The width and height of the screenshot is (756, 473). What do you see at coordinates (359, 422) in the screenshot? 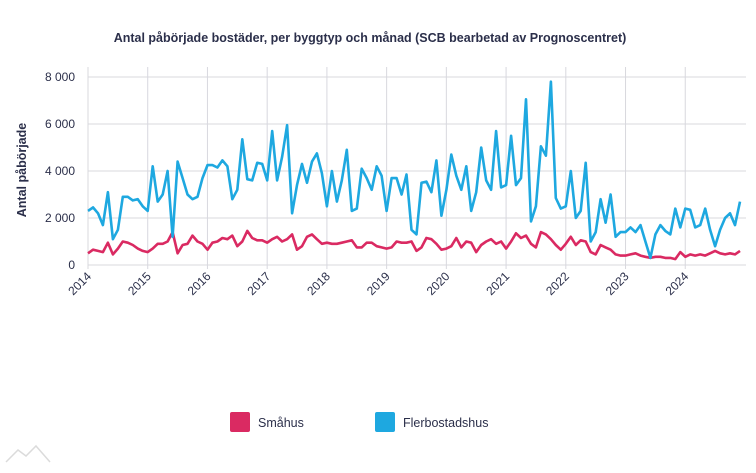
I see `legend: Småhus Flerbostadshus` at bounding box center [359, 422].